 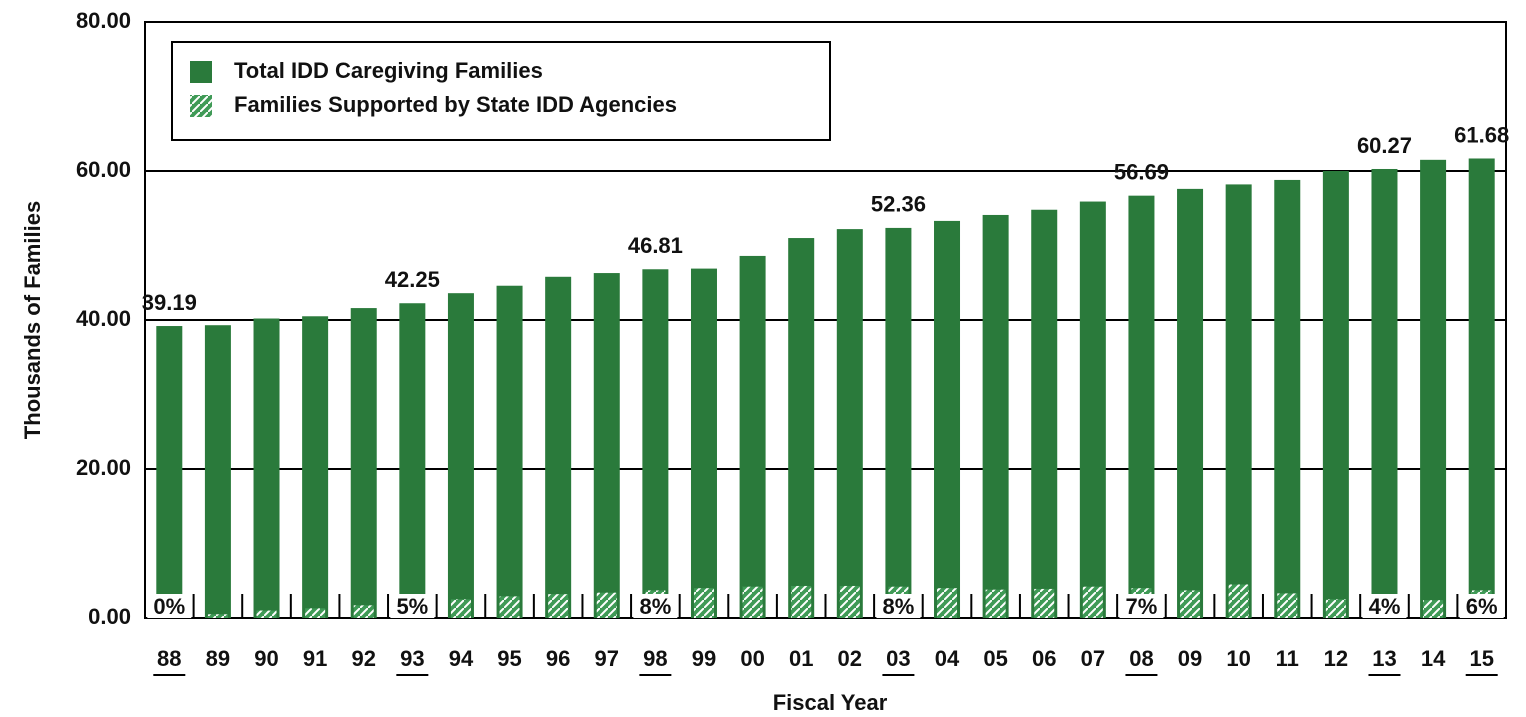 I want to click on x-tick-label: 99, so click(x=704, y=658).